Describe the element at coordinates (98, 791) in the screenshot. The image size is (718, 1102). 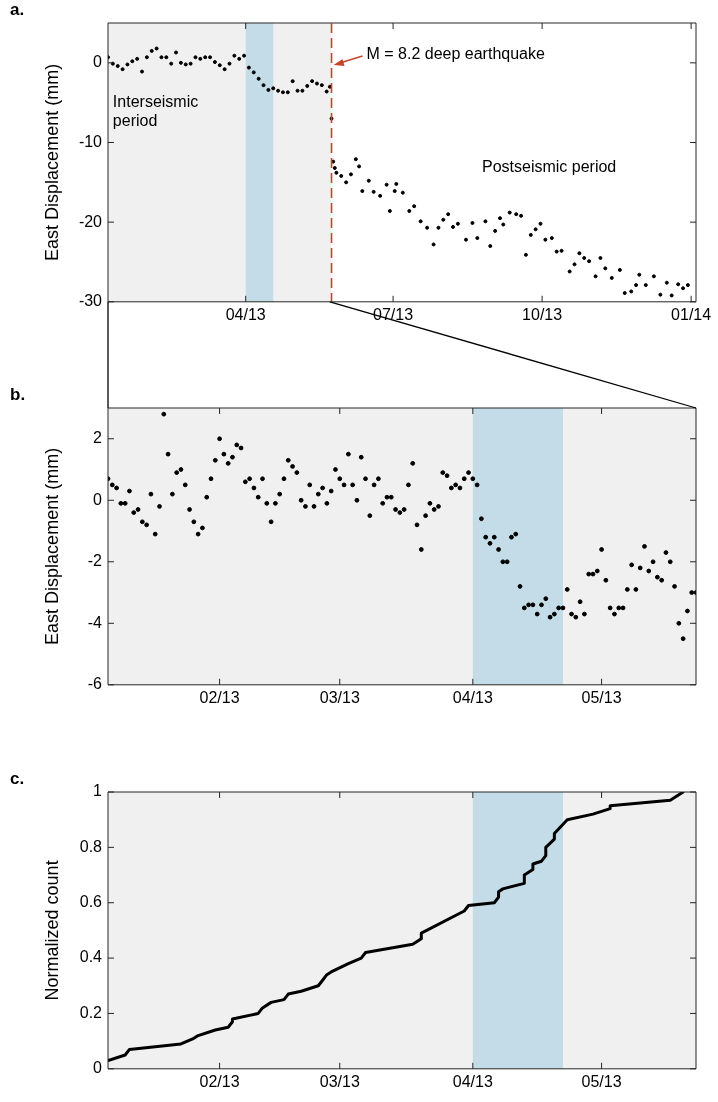
I see `y-tick-label: 1` at that location.